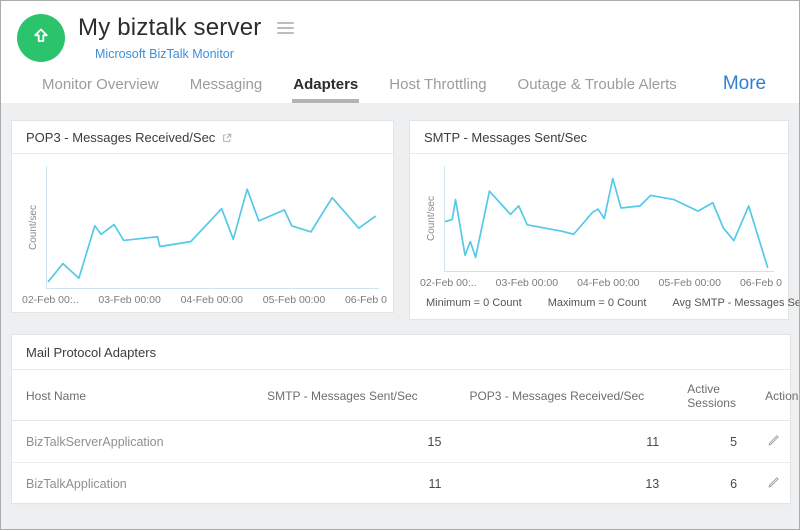  I want to click on smtp-chart-title: SMTP - Messages Sent/Sec, so click(506, 137).